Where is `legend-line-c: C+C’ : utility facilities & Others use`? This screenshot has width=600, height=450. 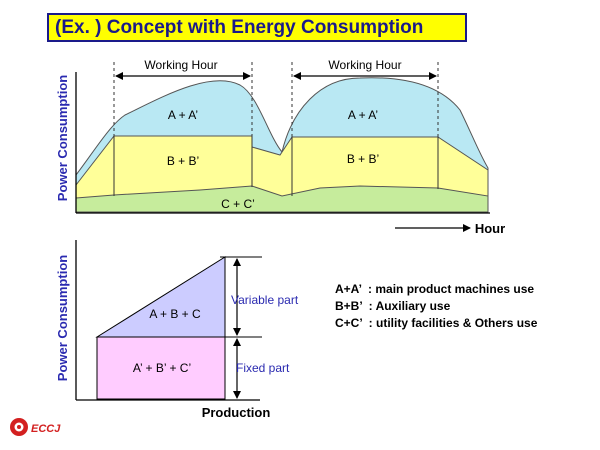
legend-line-c: C+C’ : utility facilities & Others use is located at coordinates (436, 323).